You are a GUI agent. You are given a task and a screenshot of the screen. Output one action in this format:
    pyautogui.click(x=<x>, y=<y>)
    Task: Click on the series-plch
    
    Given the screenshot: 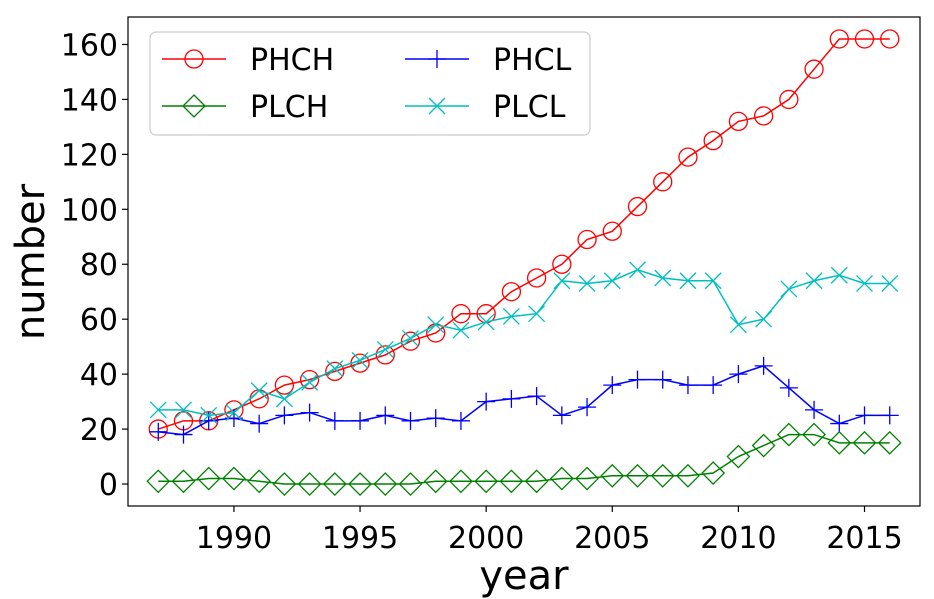 What is the action you would take?
    pyautogui.click(x=524, y=459)
    